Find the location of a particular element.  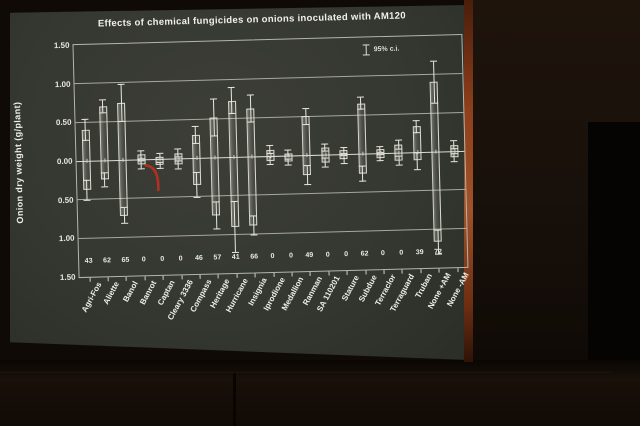

category-label: Aliette is located at coordinates (111, 293).